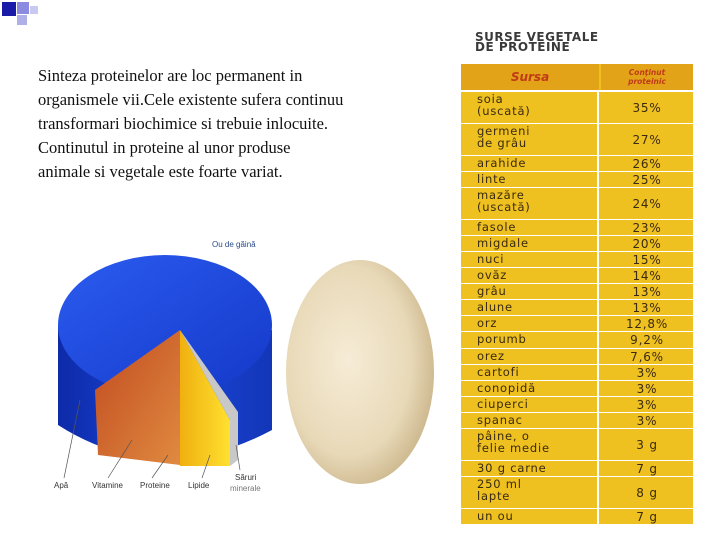 The image size is (720, 540). I want to click on corner-square-pale, so click(34, 10).